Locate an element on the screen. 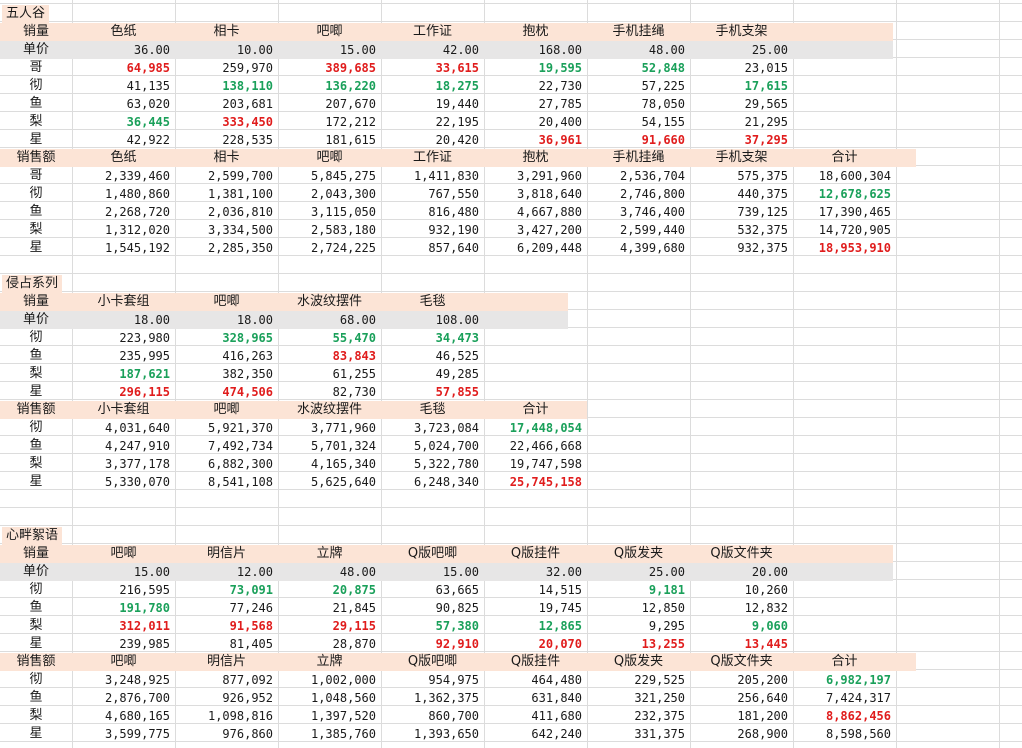 Image resolution: width=1022 pixels, height=748 pixels. total-cell: 22,466,668 is located at coordinates (545, 446).